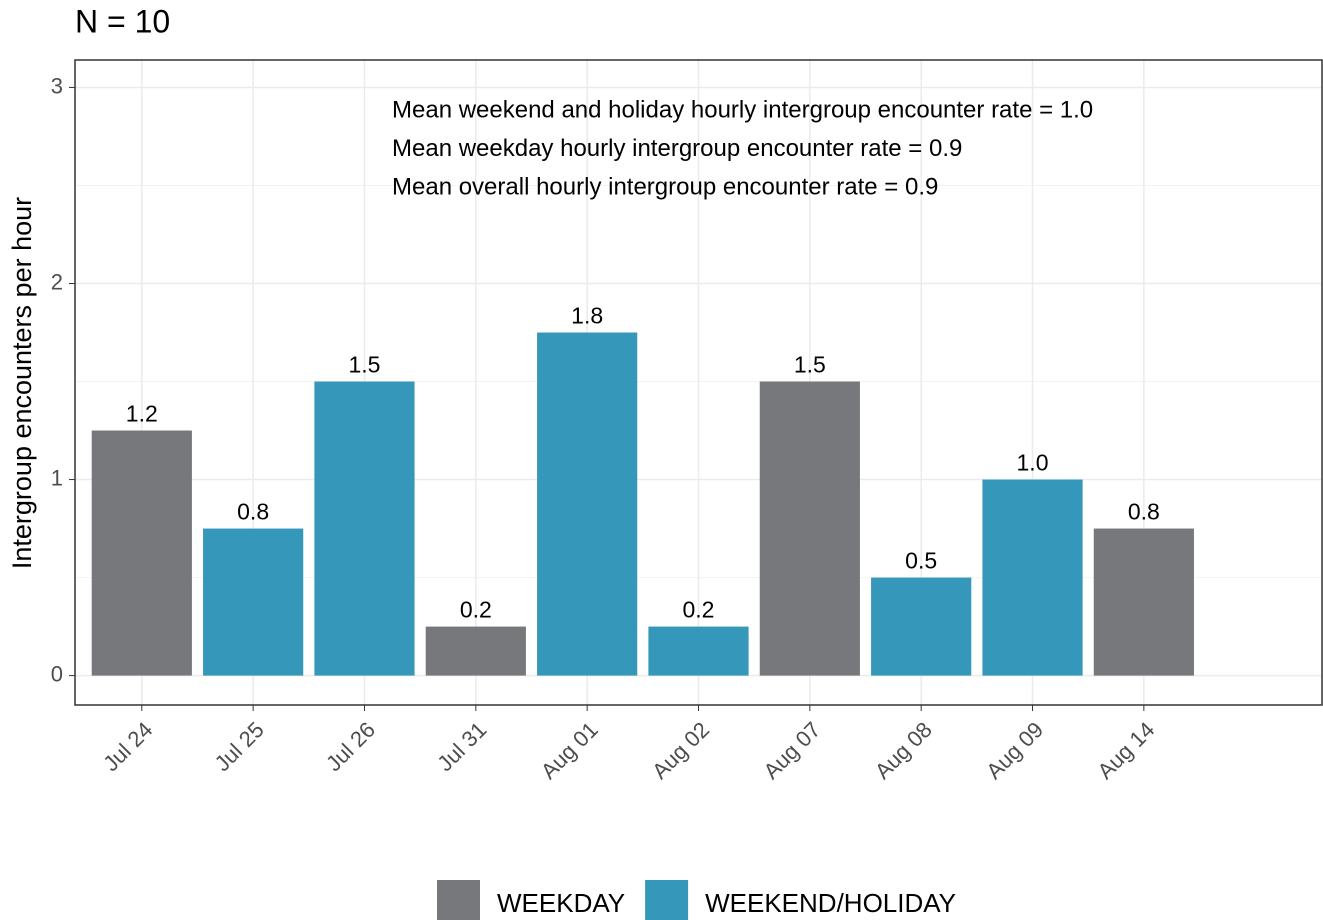 The image size is (1323, 920). What do you see at coordinates (57, 673) in the screenshot?
I see `y-tick-label: 0` at bounding box center [57, 673].